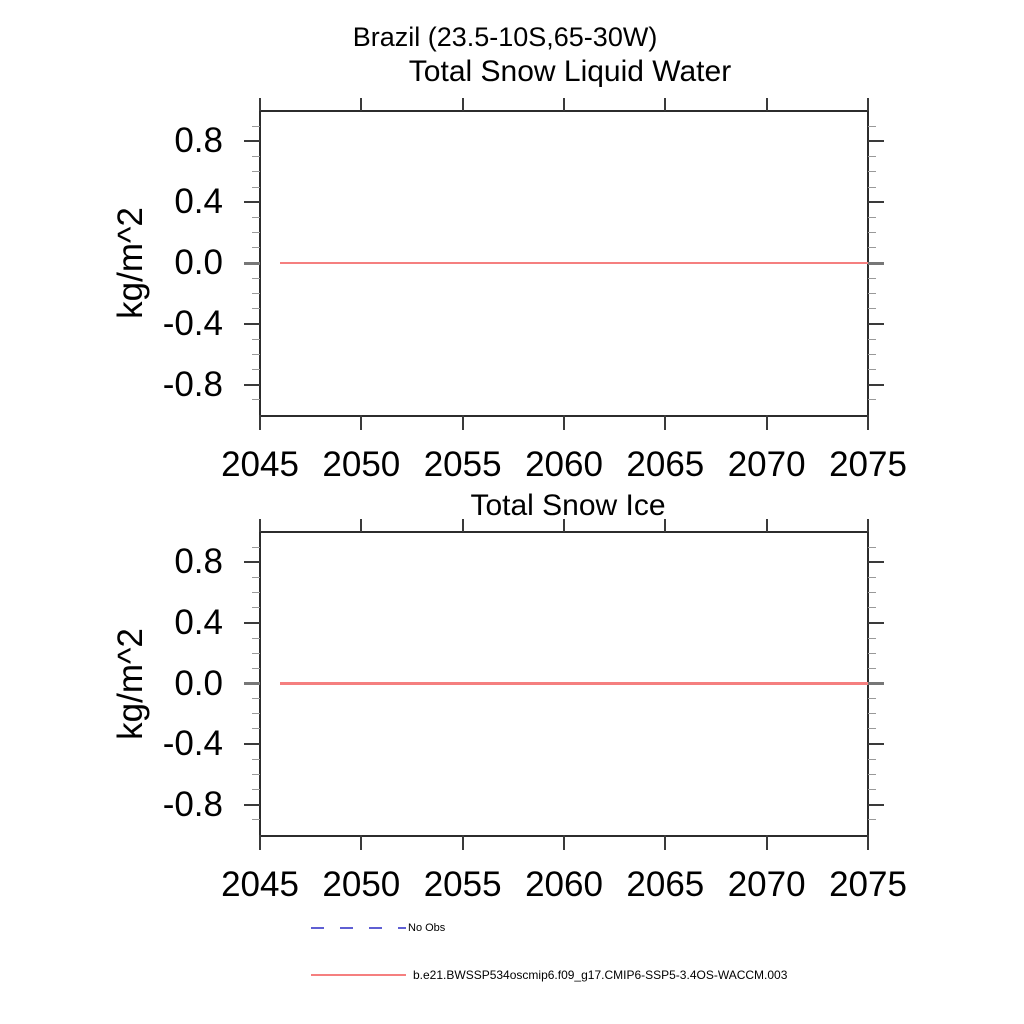  Describe the element at coordinates (358, 928) in the screenshot. I see `no-obs-dashed-line` at that location.